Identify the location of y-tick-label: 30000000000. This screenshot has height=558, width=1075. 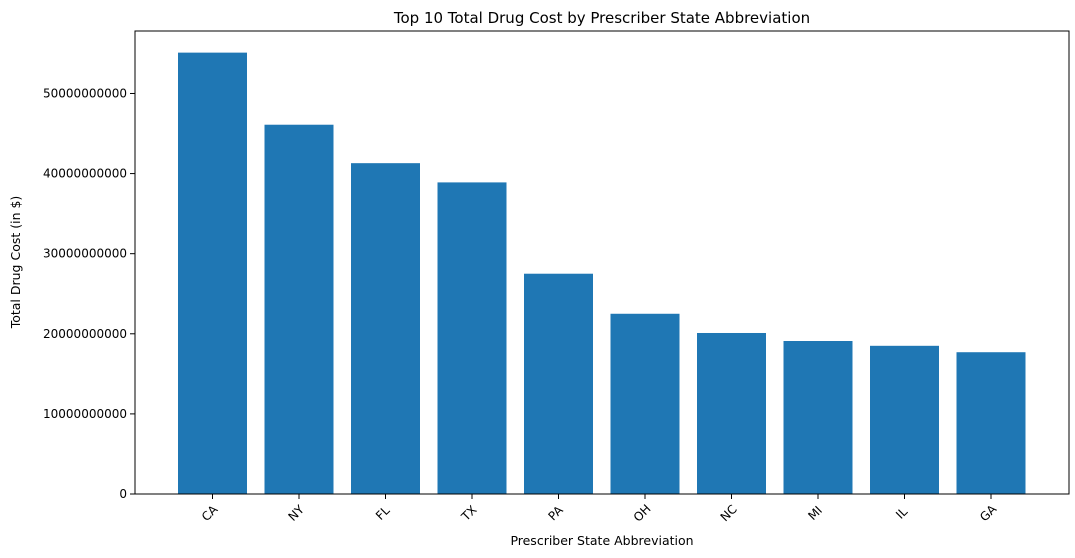
(85, 254).